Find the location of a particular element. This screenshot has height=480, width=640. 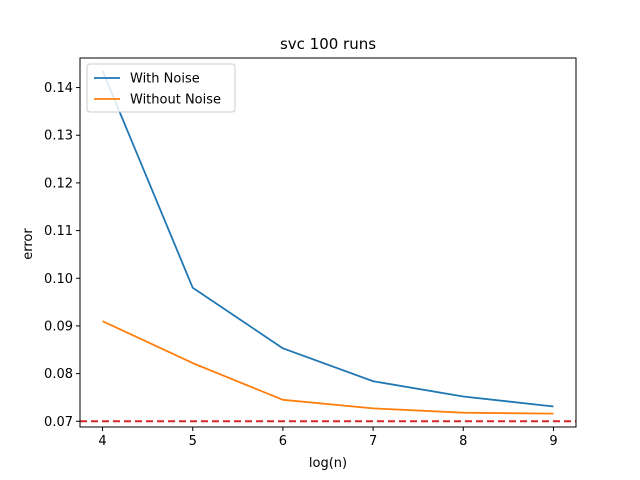

x-tick-label: 7 is located at coordinates (373, 441).